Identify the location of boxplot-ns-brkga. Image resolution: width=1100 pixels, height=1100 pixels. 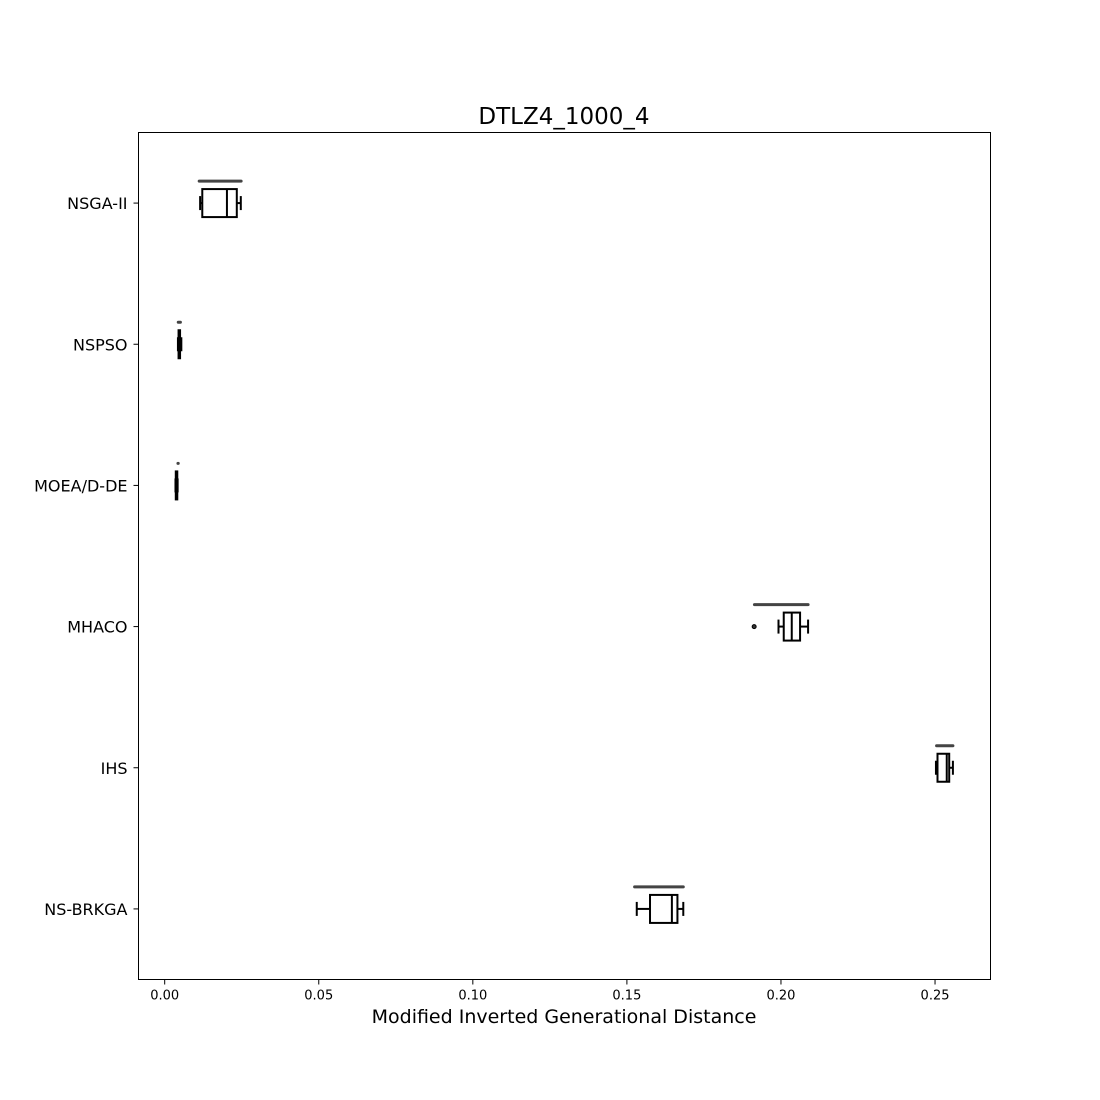
(659, 904).